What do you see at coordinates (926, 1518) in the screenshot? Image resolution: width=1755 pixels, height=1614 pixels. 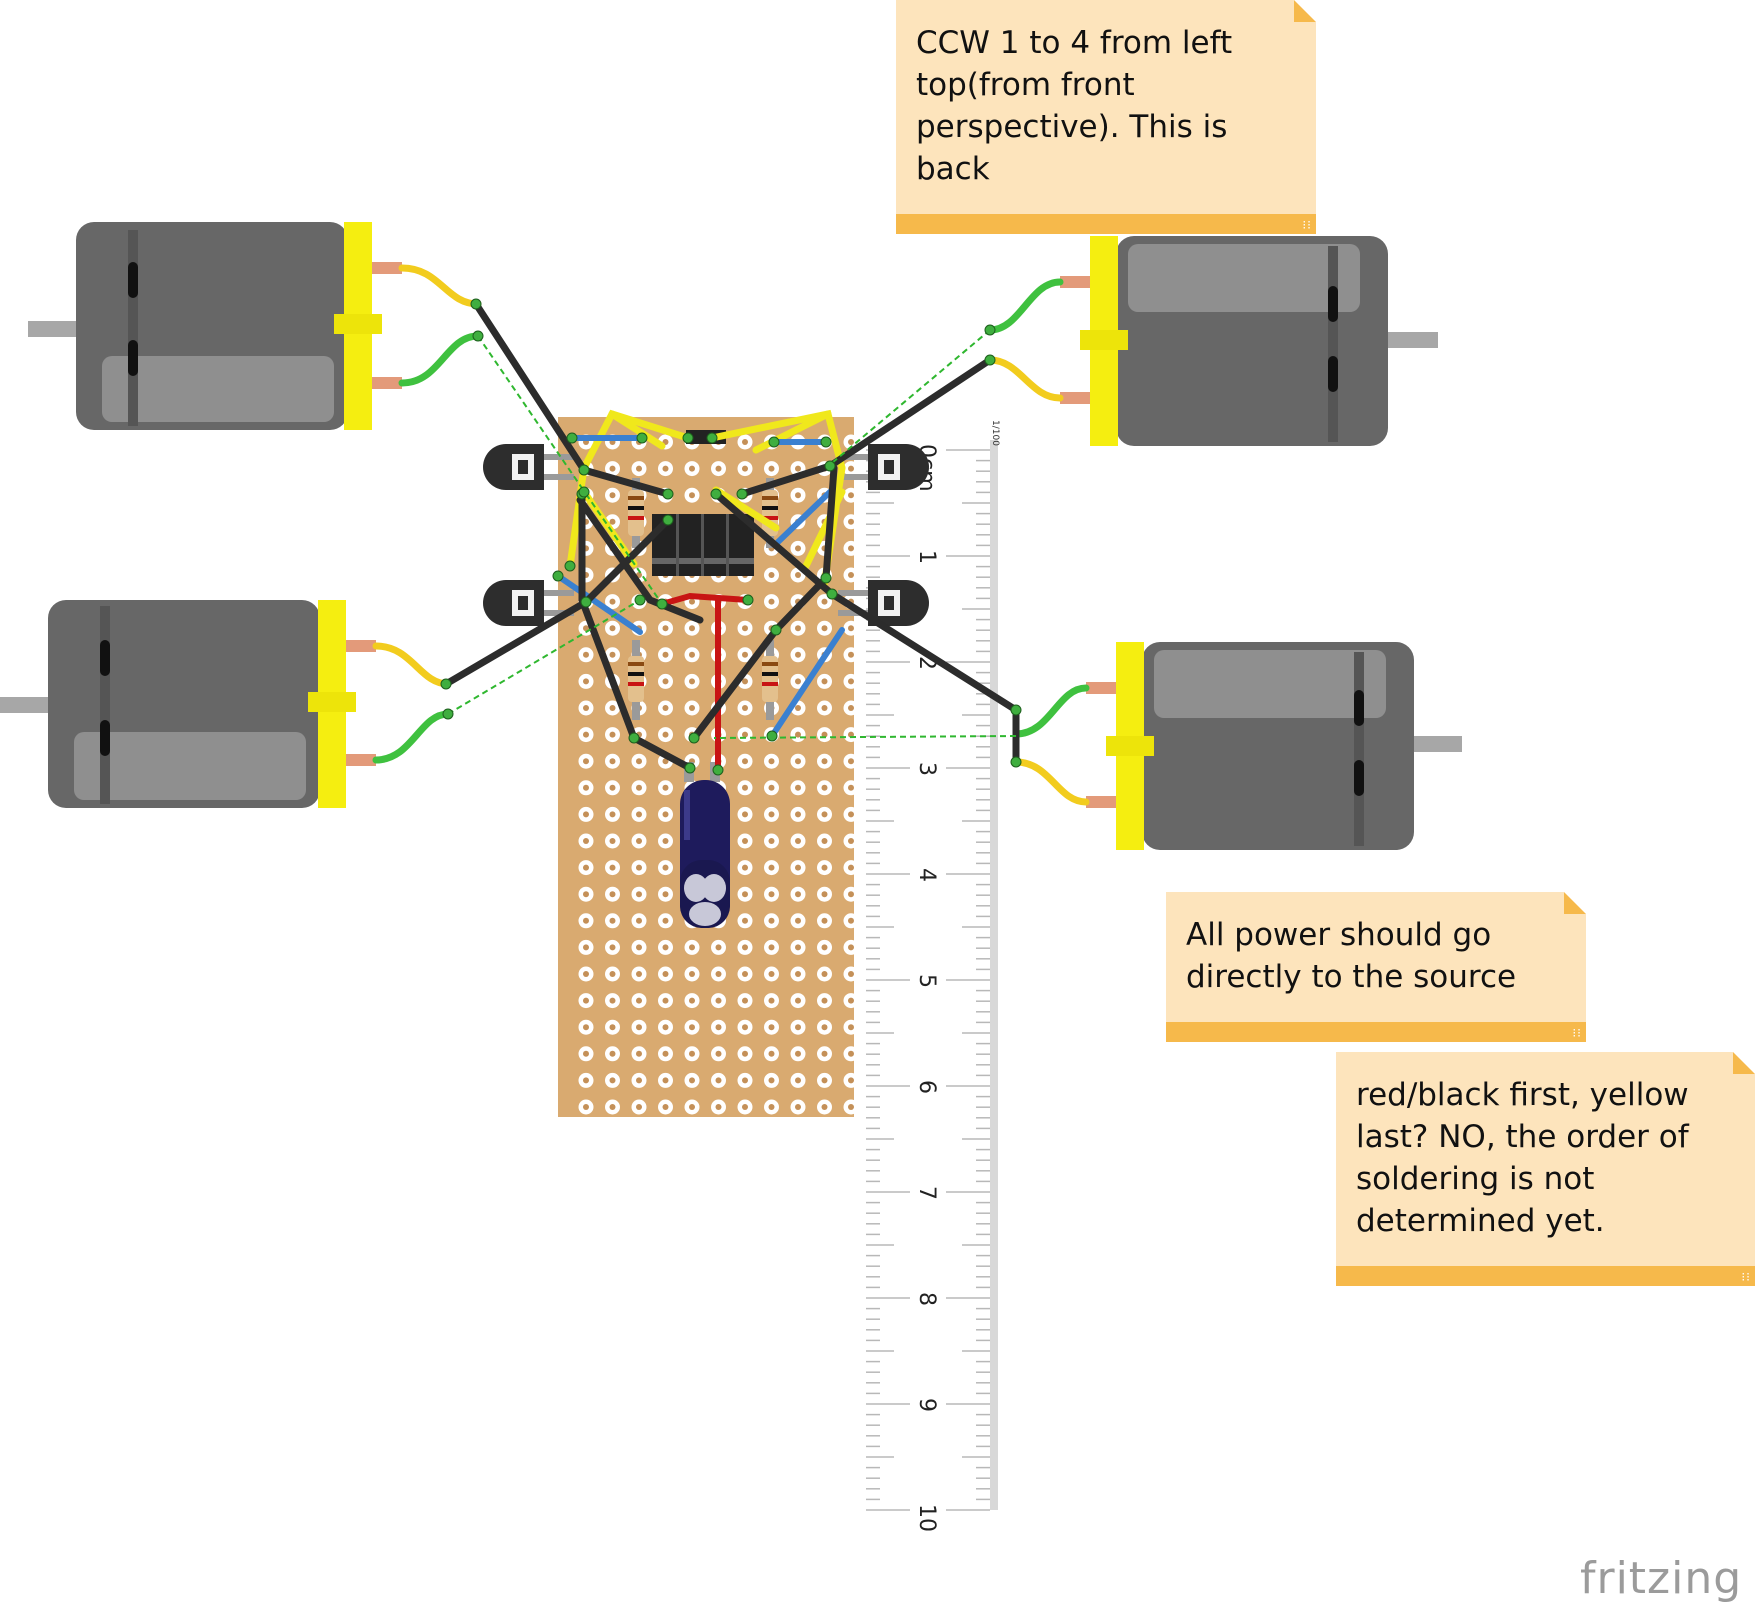 I see `ruler-label: 10` at bounding box center [926, 1518].